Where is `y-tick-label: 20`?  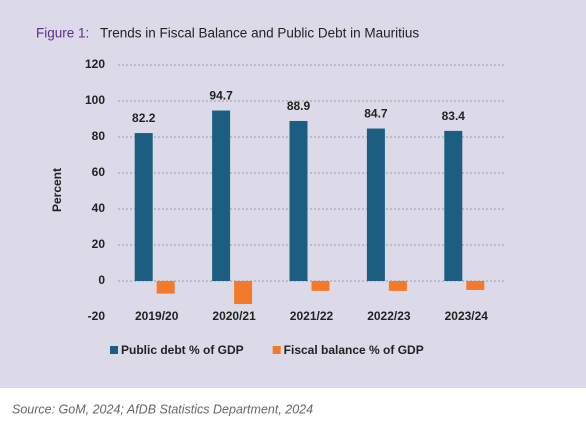 y-tick-label: 20 is located at coordinates (99, 244).